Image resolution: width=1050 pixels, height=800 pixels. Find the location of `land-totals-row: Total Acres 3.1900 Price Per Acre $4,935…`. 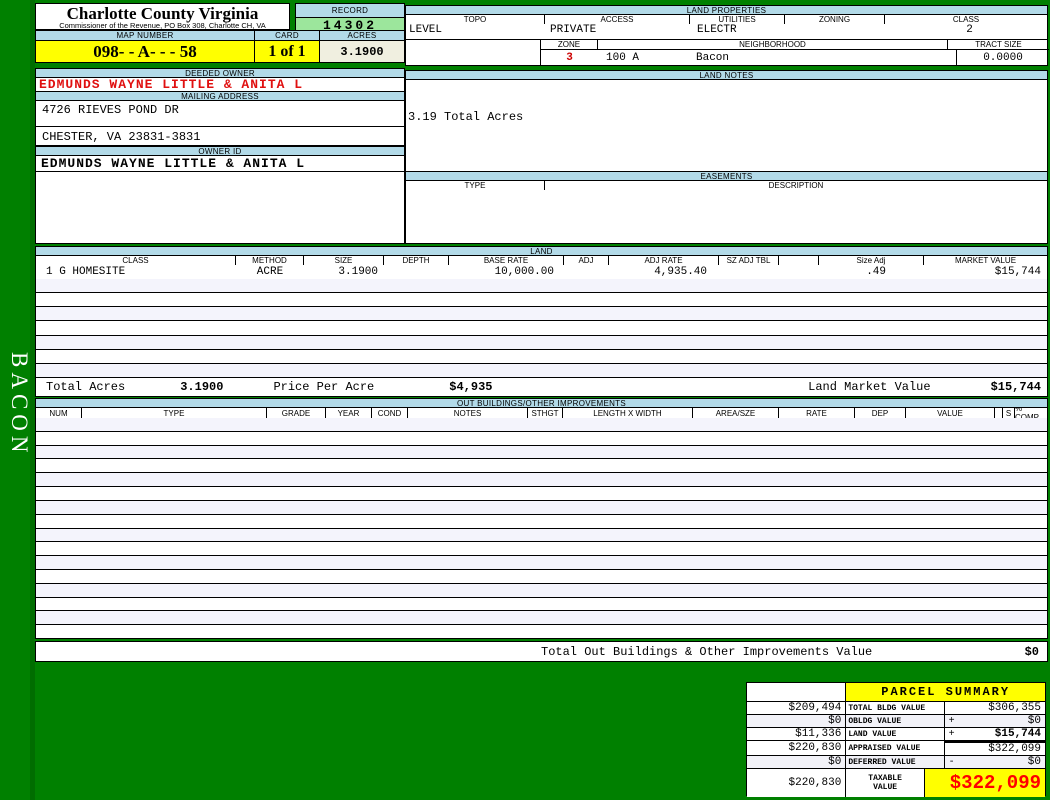

land-totals-row: Total Acres 3.1900 Price Per Acre $4,935… is located at coordinates (541, 387).